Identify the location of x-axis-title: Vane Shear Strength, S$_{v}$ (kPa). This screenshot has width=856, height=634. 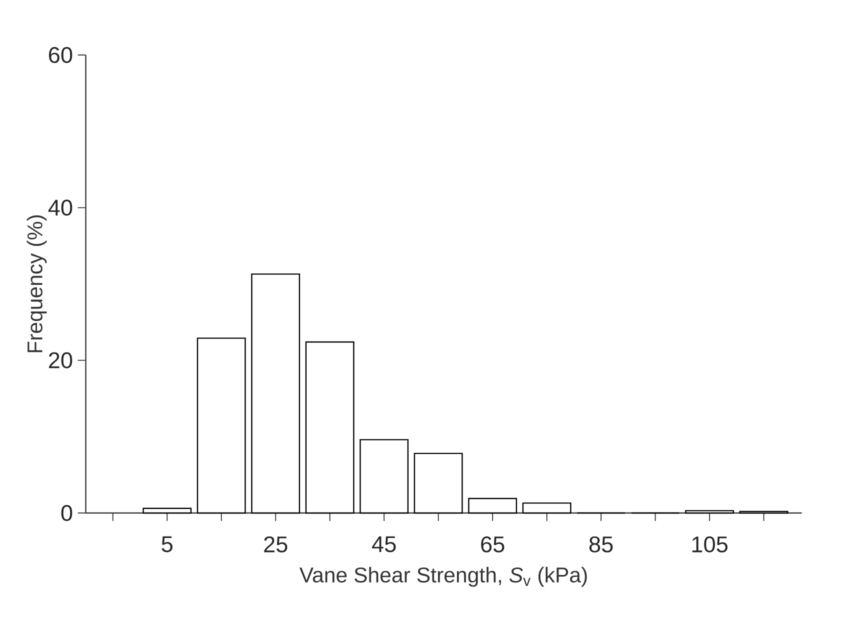
(443, 576).